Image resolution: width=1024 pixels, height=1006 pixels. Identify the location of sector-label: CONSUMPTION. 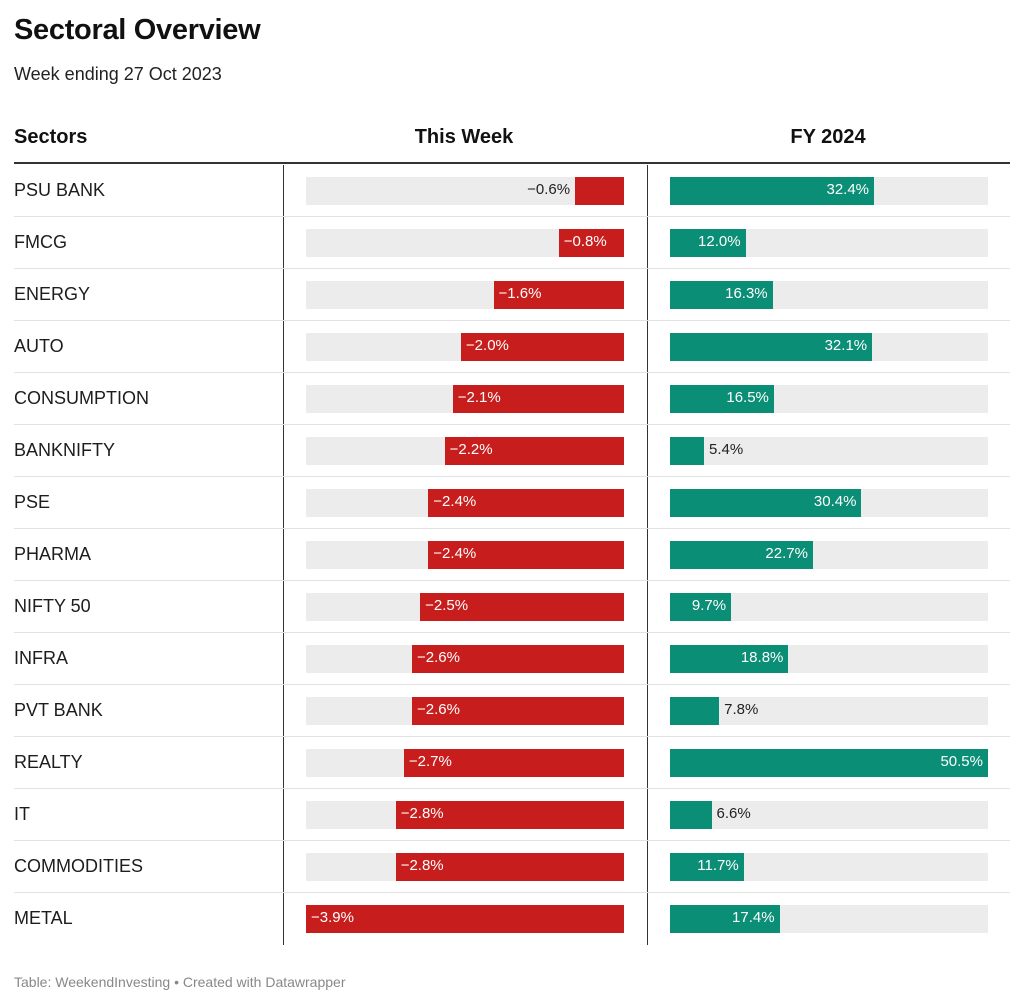
(81, 398).